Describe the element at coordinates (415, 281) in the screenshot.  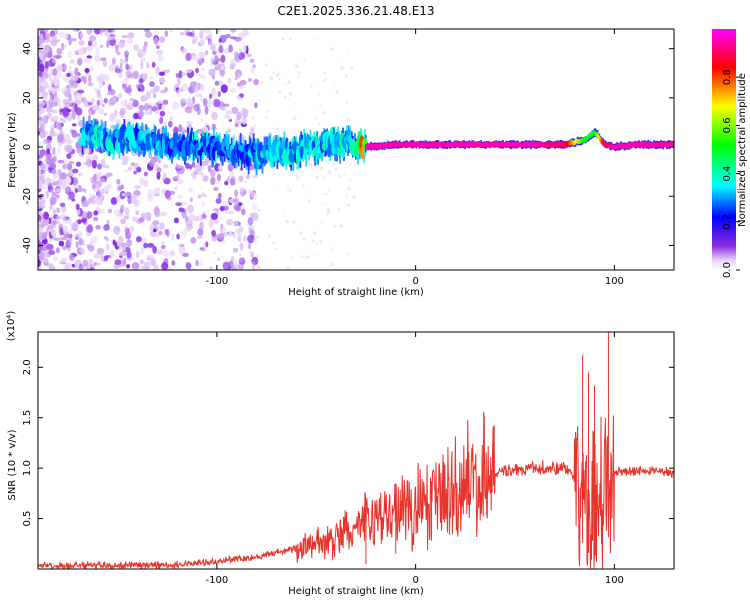
I see `spectrogram-x-tick-label: 0` at that location.